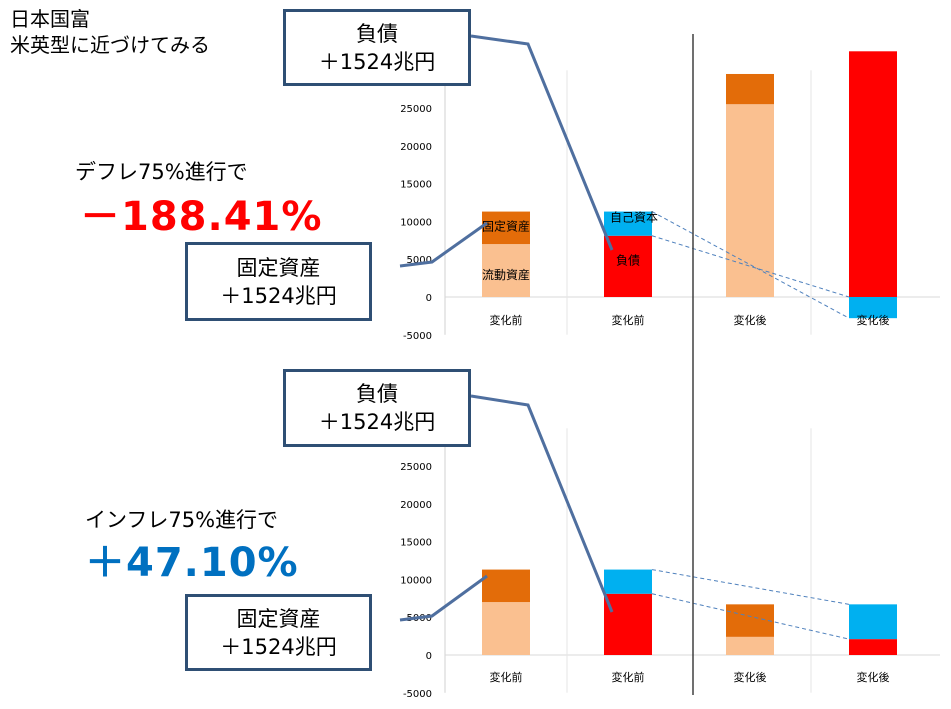 The image size is (951, 709). Describe the element at coordinates (182, 520) in the screenshot. I see `inflation-label: インフレ75%進行で` at that location.